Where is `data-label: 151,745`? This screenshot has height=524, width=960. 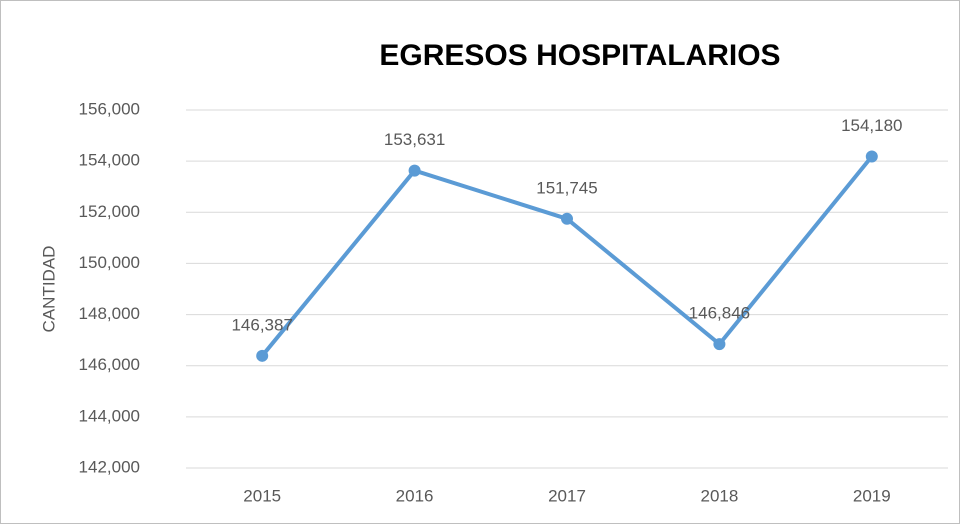 data-label: 151,745 is located at coordinates (566, 187).